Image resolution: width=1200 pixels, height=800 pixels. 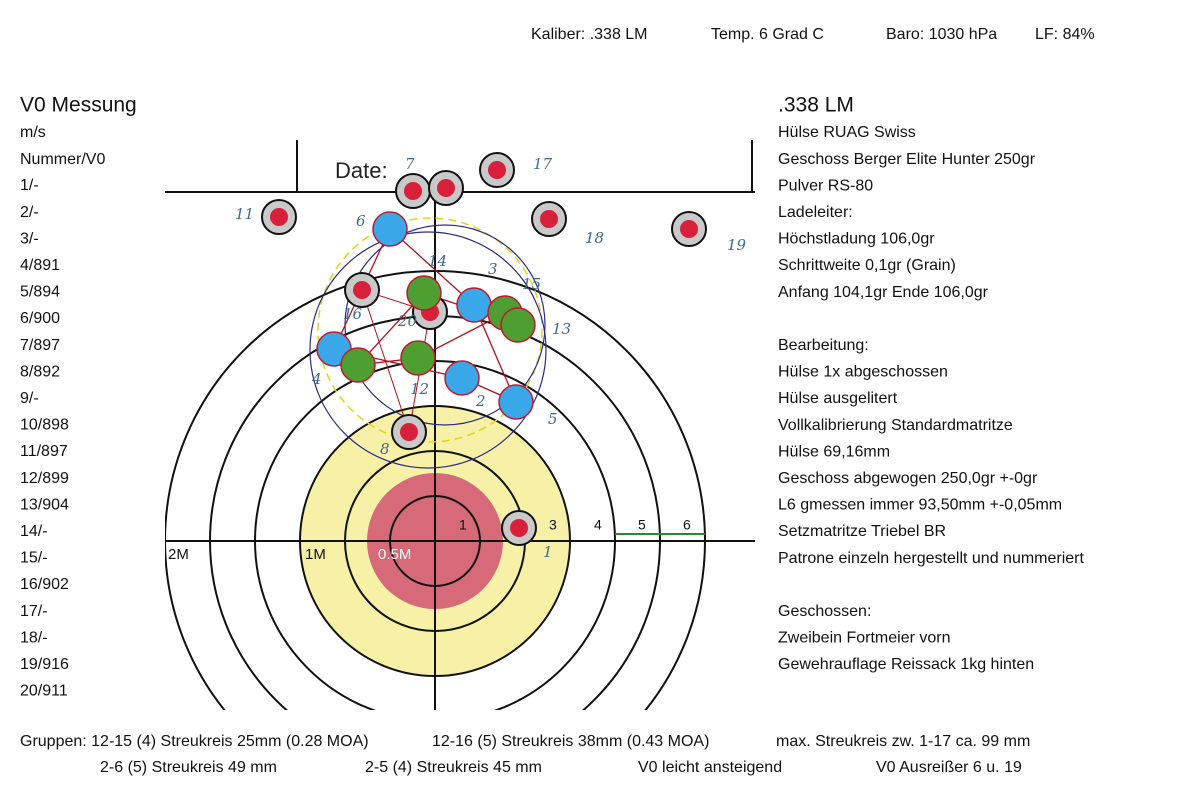 What do you see at coordinates (823, 345) in the screenshot?
I see `info-line: Bearbeitung:` at bounding box center [823, 345].